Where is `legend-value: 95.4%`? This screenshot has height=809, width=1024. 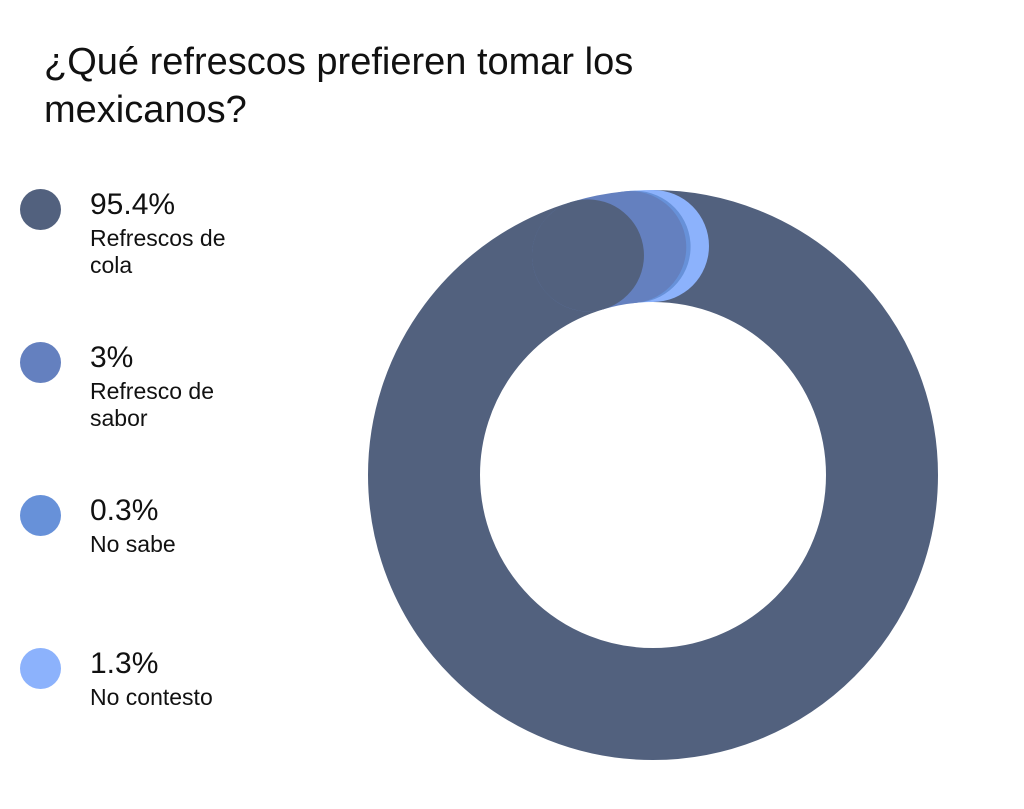
legend-value: 95.4% is located at coordinates (133, 204).